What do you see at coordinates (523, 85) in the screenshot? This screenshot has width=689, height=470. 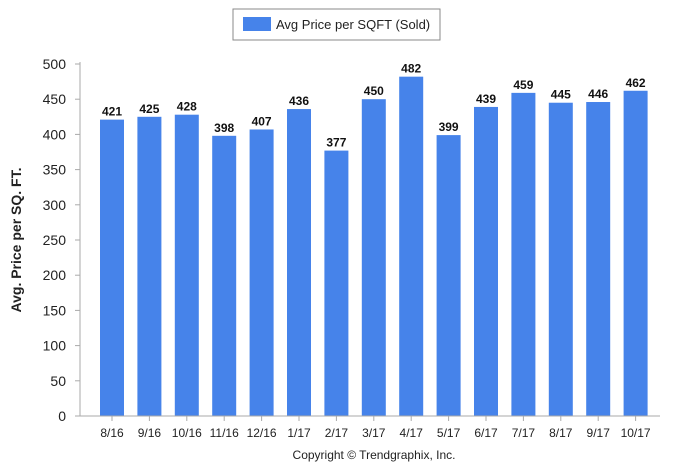 I see `bar-value-label: 459` at bounding box center [523, 85].